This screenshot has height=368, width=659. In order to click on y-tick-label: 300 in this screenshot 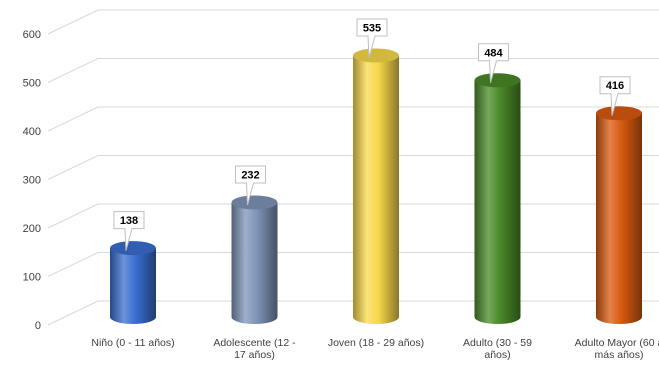, I will do `click(32, 181)`.